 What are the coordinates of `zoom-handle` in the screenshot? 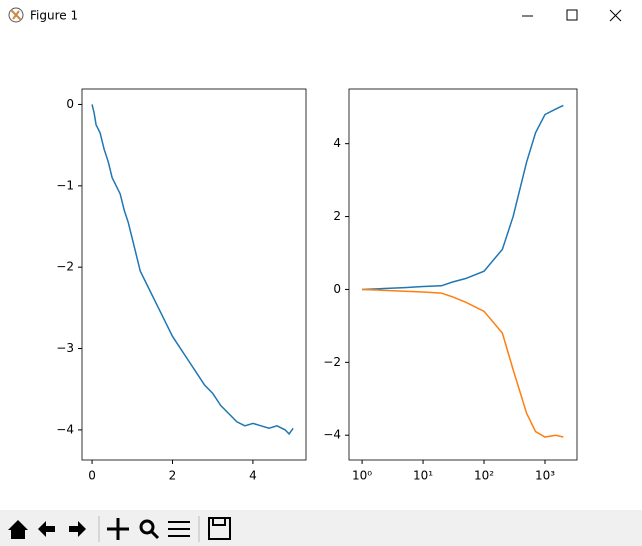 It's located at (154, 534).